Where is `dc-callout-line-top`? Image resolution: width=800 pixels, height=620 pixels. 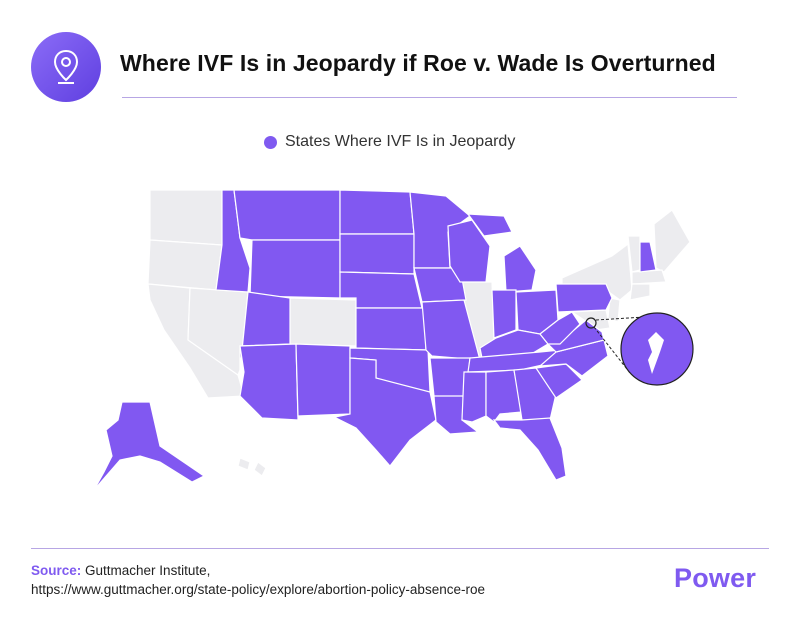 dc-callout-line-top is located at coordinates (620, 318).